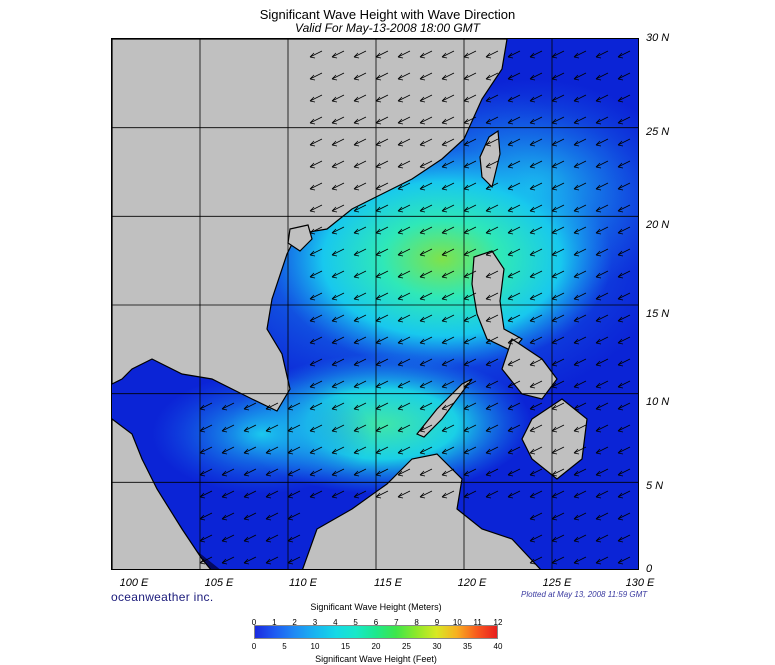  What do you see at coordinates (457, 622) in the screenshot?
I see `legend-tick-meters: 10` at bounding box center [457, 622].